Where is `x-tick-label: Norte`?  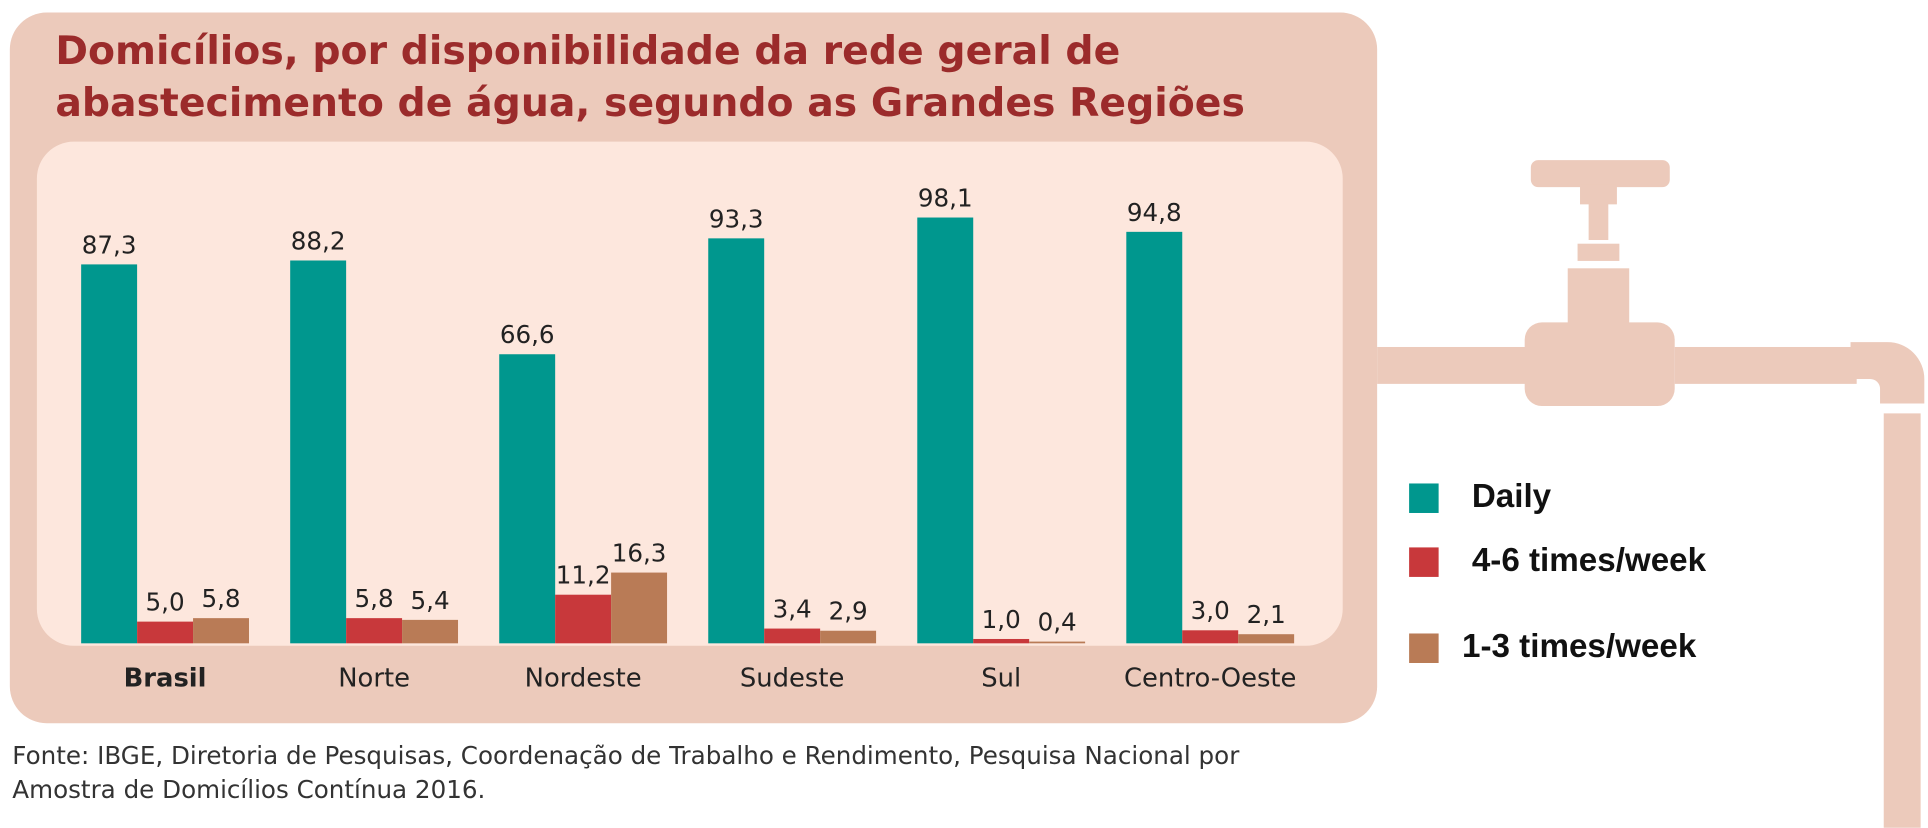 x-tick-label: Norte is located at coordinates (374, 678).